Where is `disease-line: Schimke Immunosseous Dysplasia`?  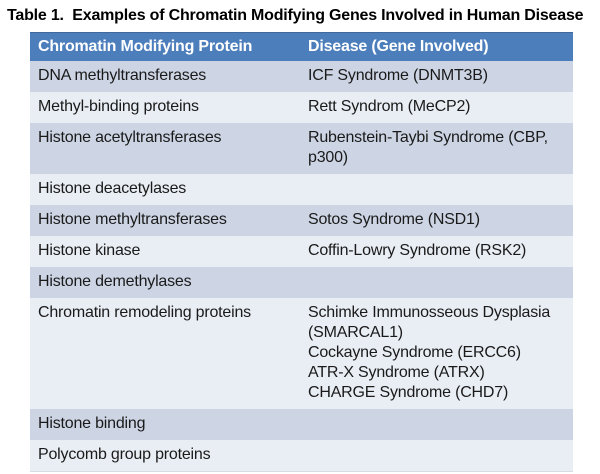 disease-line: Schimke Immunosseous Dysplasia is located at coordinates (429, 312).